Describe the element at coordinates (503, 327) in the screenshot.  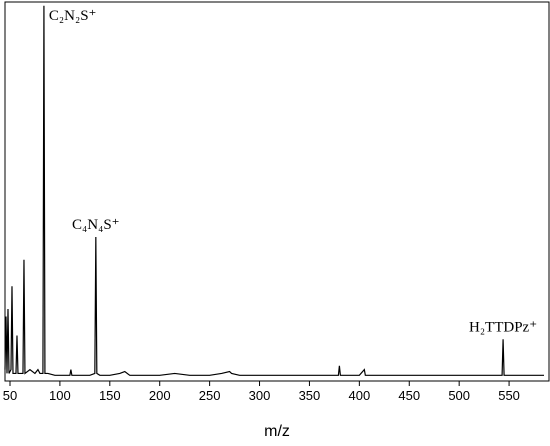
I see `peak-annotation: H₂TTDPz⁺` at that location.